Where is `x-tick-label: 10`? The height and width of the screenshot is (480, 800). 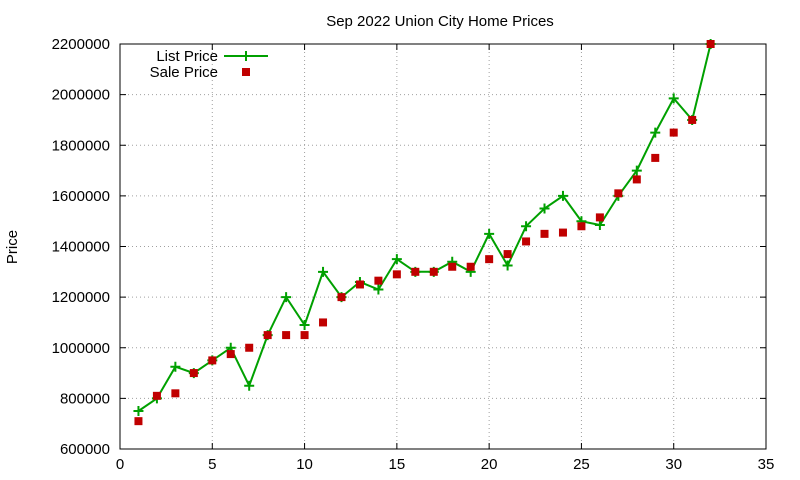 x-tick-label: 10 is located at coordinates (304, 464).